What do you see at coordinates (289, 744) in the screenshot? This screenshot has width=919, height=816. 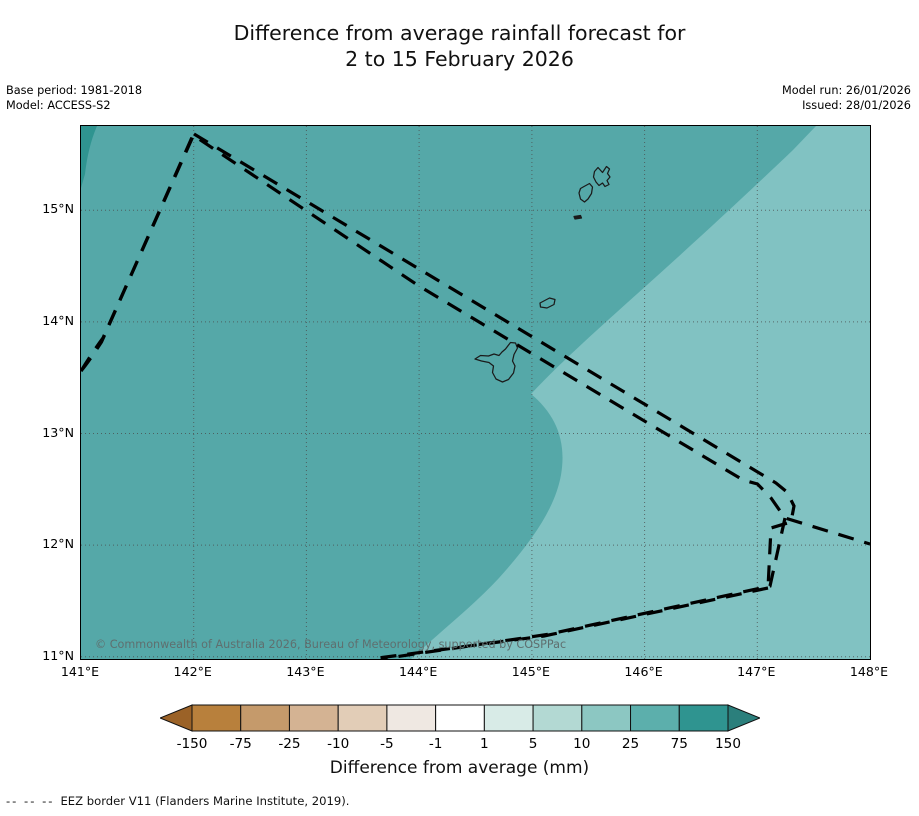 I see `colorbar-tick-label: -25` at bounding box center [289, 744].